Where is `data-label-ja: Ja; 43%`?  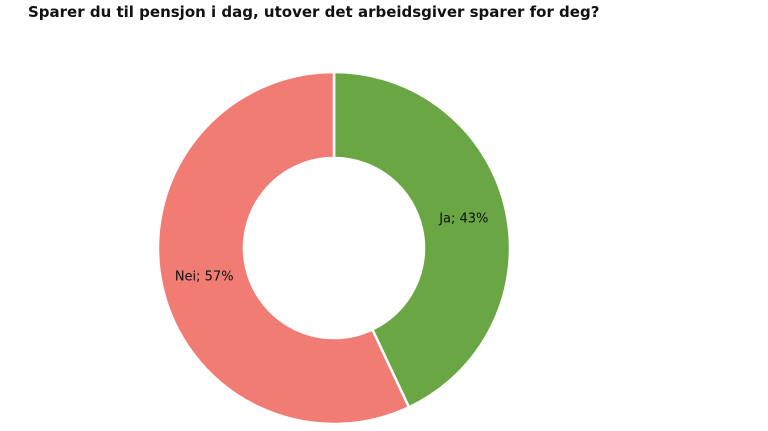 data-label-ja: Ja; 43% is located at coordinates (463, 218).